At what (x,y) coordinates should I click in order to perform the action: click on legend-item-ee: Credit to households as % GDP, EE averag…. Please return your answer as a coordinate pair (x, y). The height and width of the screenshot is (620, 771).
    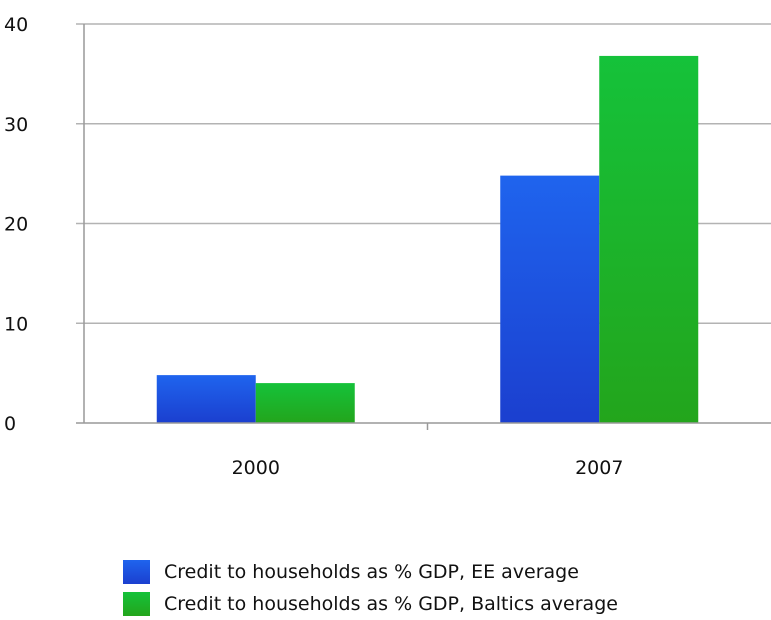
    Looking at the image, I should click on (370, 572).